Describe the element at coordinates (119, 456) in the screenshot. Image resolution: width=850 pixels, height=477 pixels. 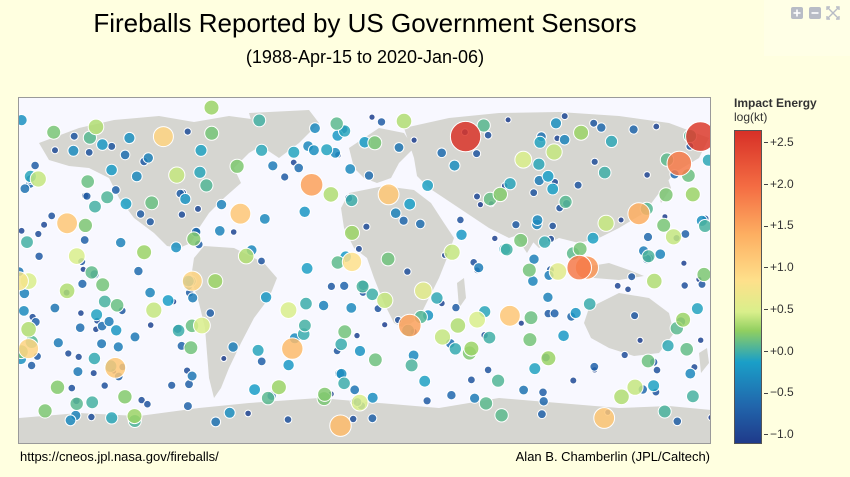
I see `source-url: https://cneos.jpl.nasa.gov/fireballs/` at that location.